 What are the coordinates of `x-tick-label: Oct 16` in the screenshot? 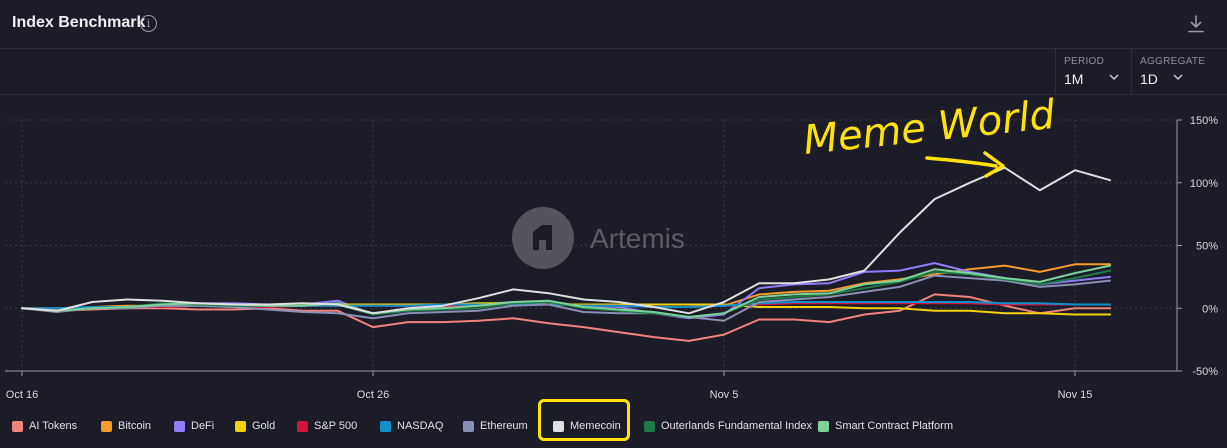 It's located at (22, 395).